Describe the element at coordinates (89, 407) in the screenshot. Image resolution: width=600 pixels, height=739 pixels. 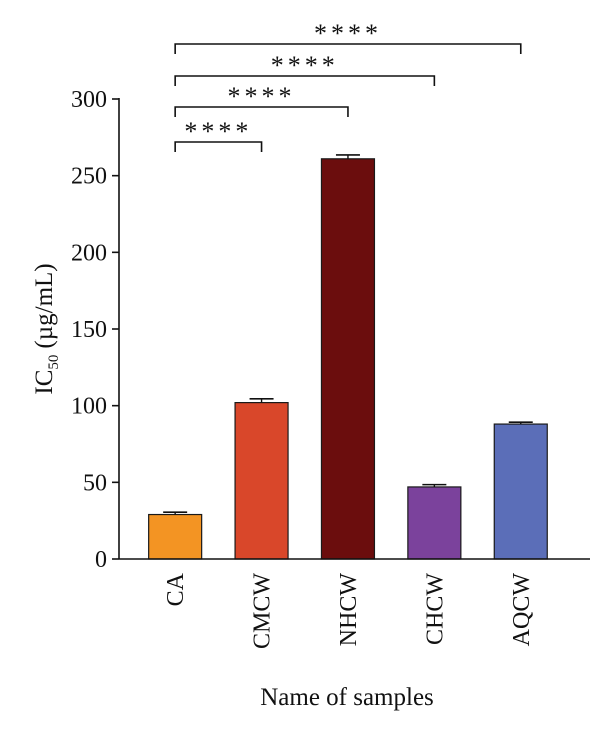
I see `y-tick-label: 100` at that location.